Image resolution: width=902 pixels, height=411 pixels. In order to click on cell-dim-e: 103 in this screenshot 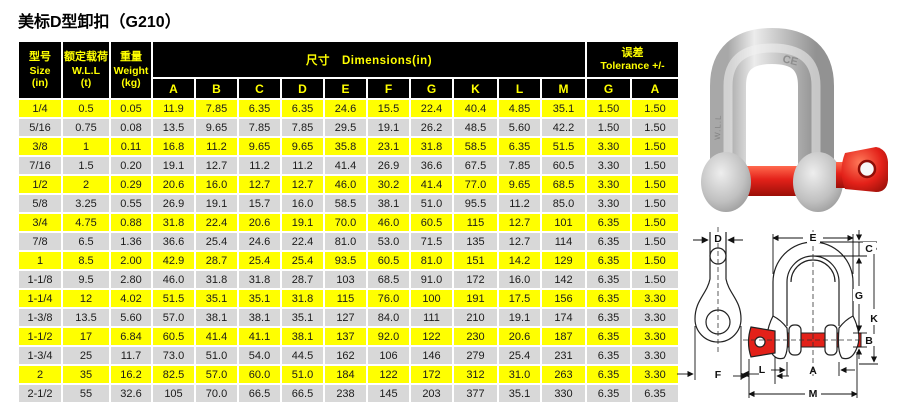, I will do `click(345, 279)`.